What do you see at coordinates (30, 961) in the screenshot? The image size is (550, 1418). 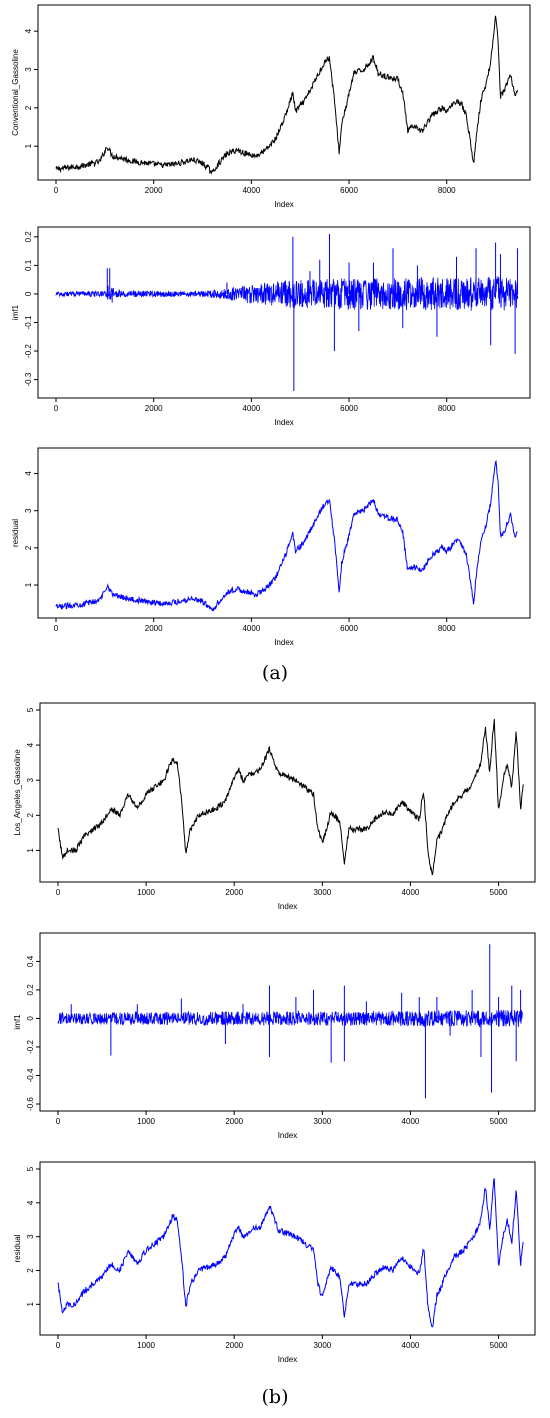 I see `y-tick-label: 0.4` at bounding box center [30, 961].